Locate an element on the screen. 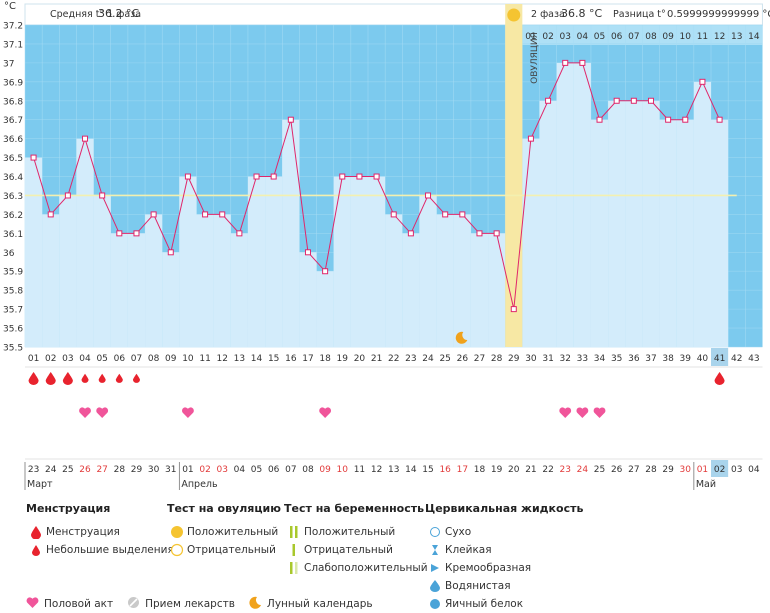  today-highlight is located at coordinates (720, 357).